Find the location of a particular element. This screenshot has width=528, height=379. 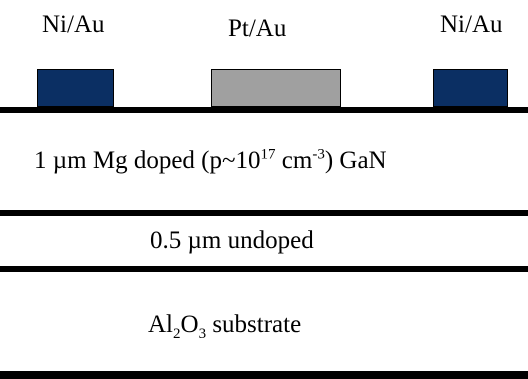

substrate-label-subscript-1: 2 is located at coordinates (177, 334).